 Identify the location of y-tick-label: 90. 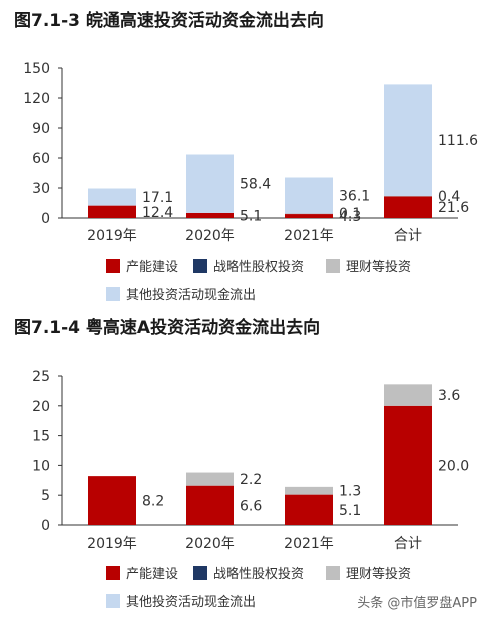
(41, 129).